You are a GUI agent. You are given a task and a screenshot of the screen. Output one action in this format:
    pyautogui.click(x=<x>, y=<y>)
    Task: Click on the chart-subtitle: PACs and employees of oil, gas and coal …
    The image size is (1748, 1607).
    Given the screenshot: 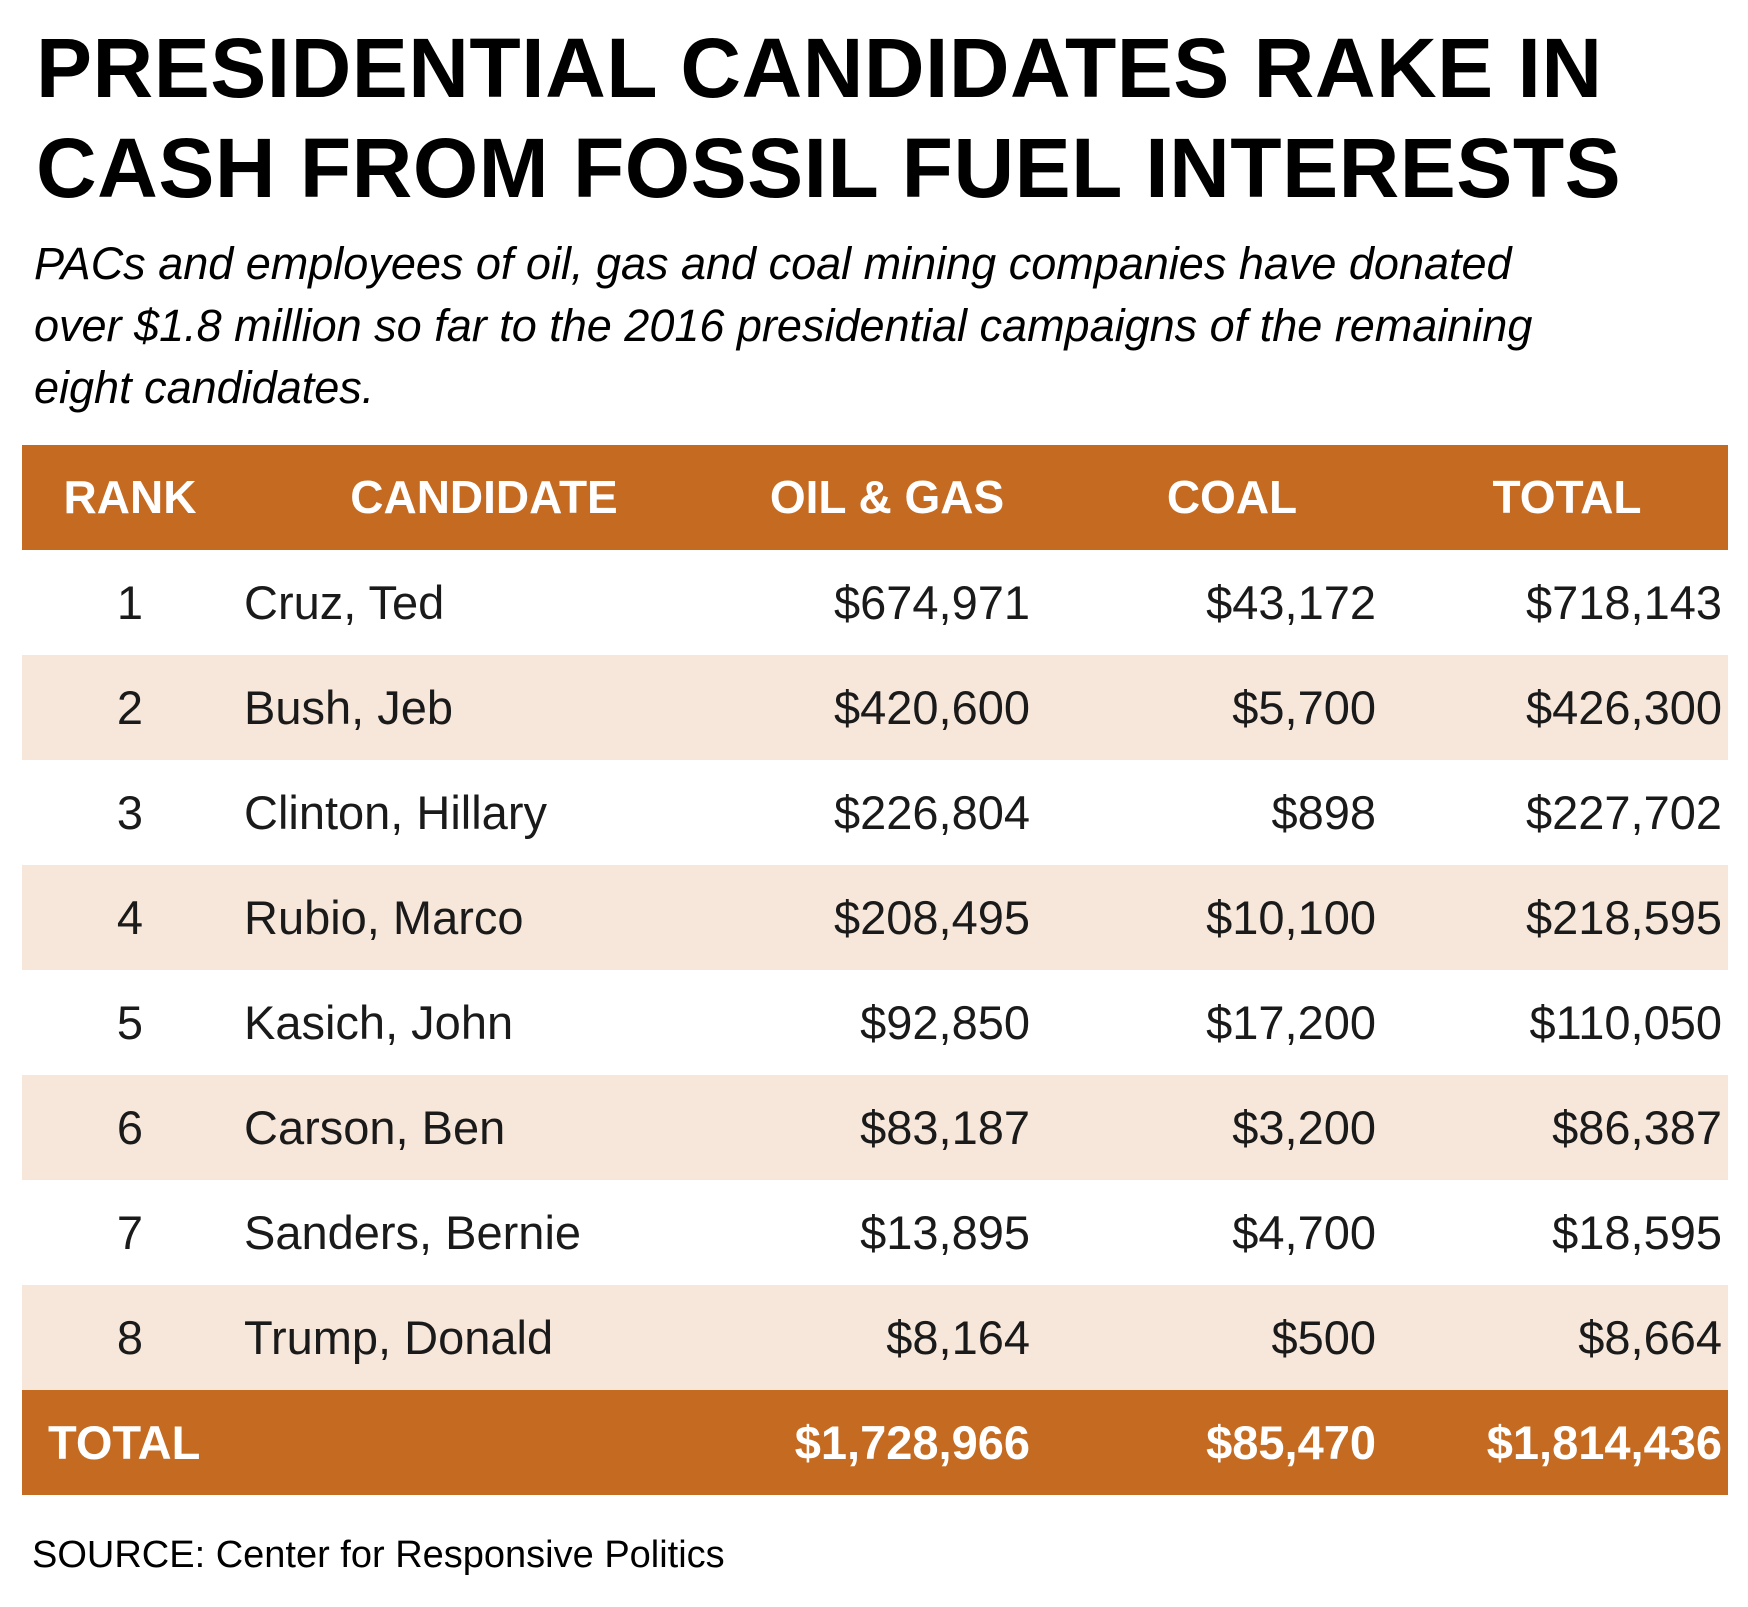 What is the action you would take?
    pyautogui.click(x=879, y=326)
    